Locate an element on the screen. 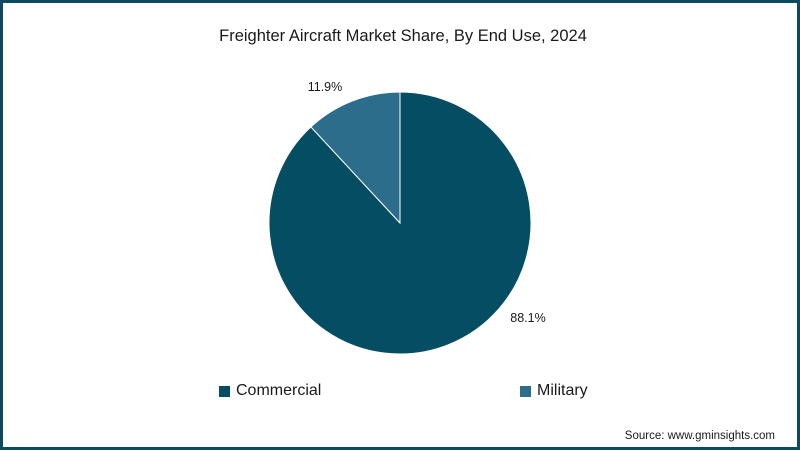 This screenshot has width=800, height=453. legend-label-commercial: Commercial is located at coordinates (279, 390).